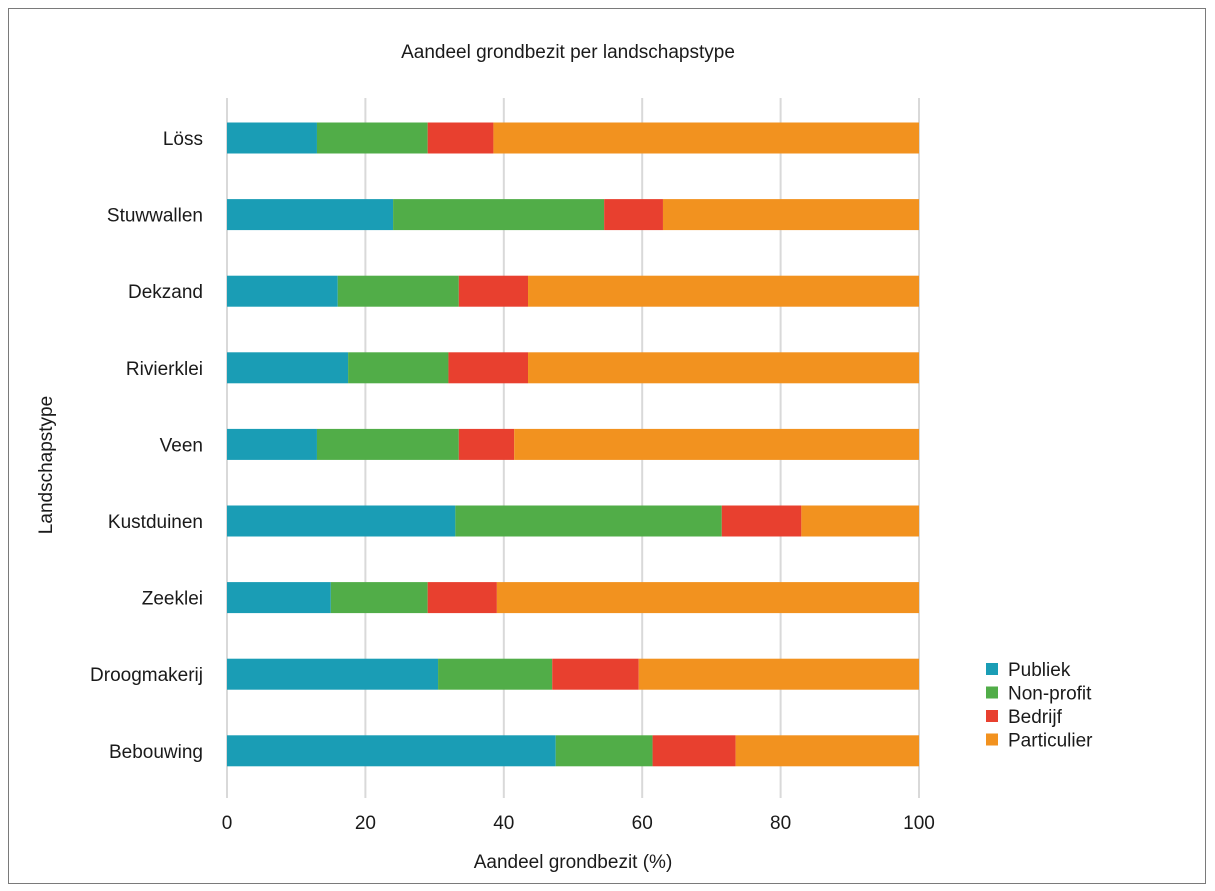  I want to click on category-label: Stuwwallen, so click(155, 216).